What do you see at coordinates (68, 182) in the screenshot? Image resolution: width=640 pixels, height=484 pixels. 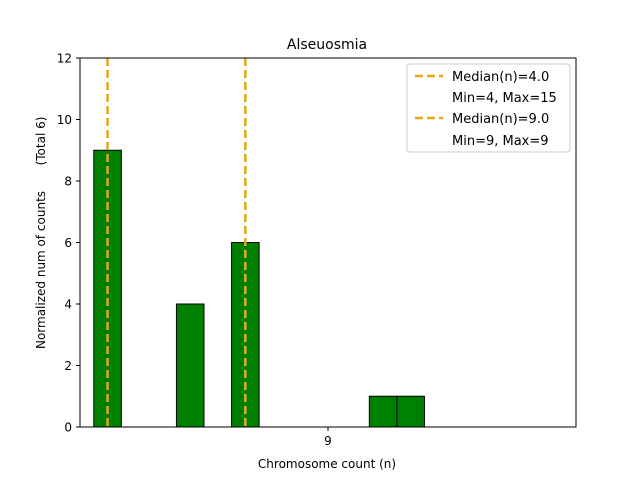 I see `y-tick-label: 8` at bounding box center [68, 182].